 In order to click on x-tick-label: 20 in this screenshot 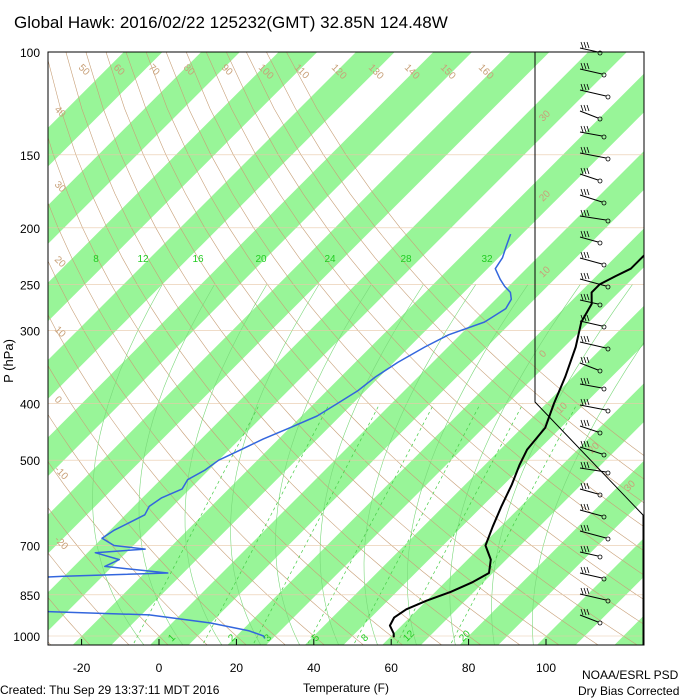, I will do `click(237, 668)`.